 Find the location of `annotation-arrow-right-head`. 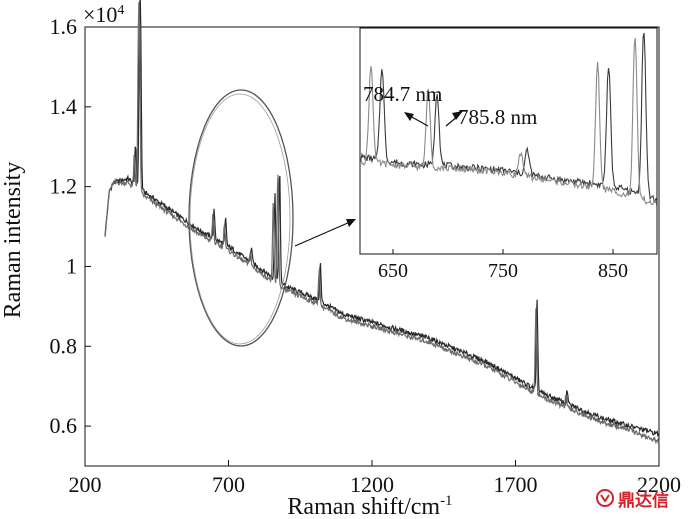

annotation-arrow-right-head is located at coordinates (457, 115).